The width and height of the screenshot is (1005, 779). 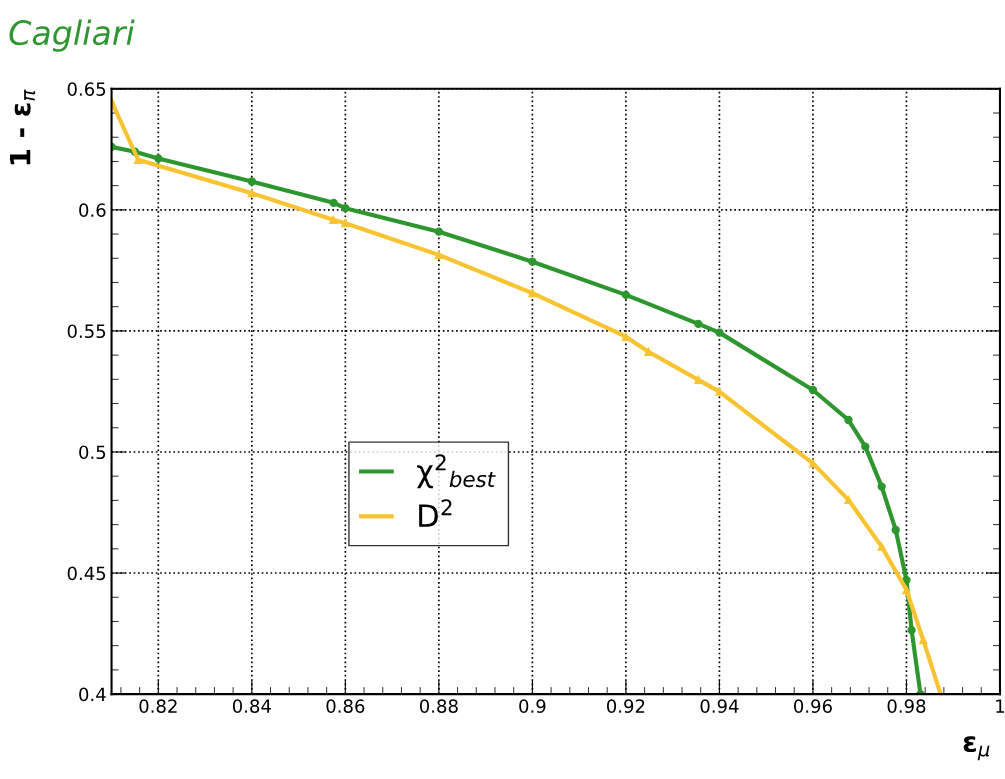 What do you see at coordinates (435, 513) in the screenshot?
I see `legend-label: D$^{2}$` at bounding box center [435, 513].